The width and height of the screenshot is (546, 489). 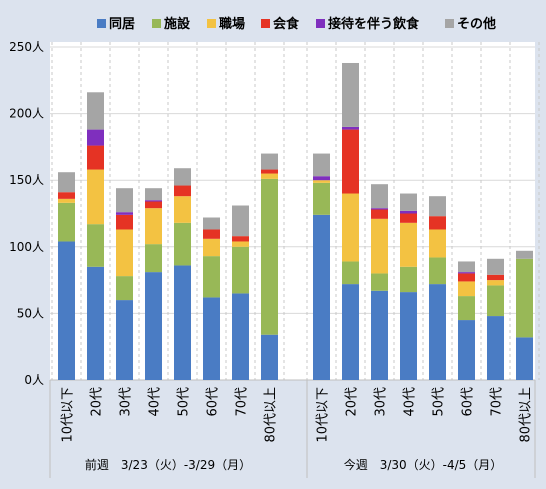 I want to click on legend-label: 職場, so click(x=232, y=24).